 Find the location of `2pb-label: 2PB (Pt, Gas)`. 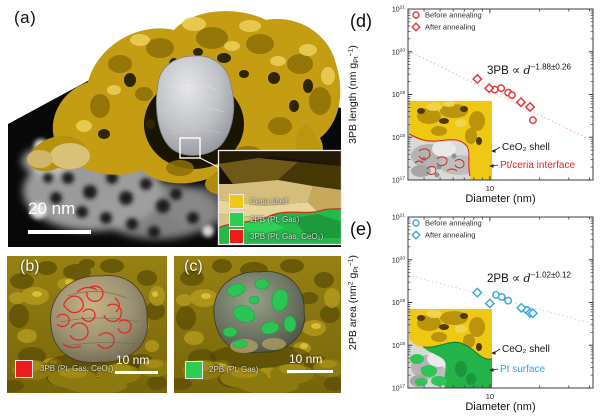

2pb-label: 2PB (Pt, Gas) is located at coordinates (275, 219).